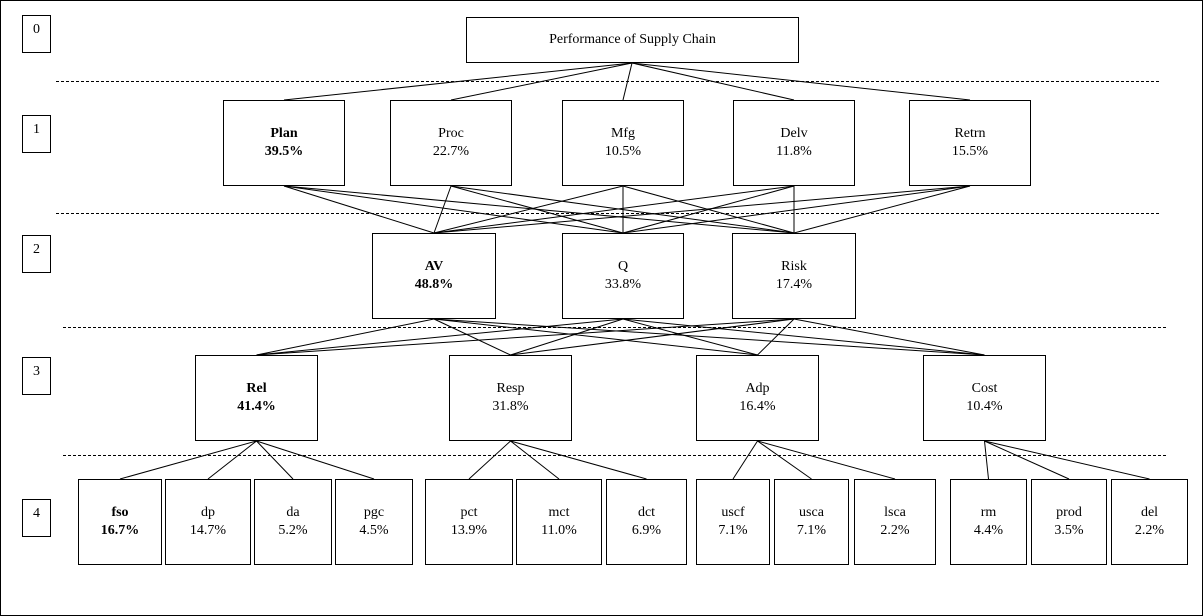 The width and height of the screenshot is (1203, 616). Describe the element at coordinates (646, 522) in the screenshot. I see `metric-node-dct: dct 6.9%` at that location.